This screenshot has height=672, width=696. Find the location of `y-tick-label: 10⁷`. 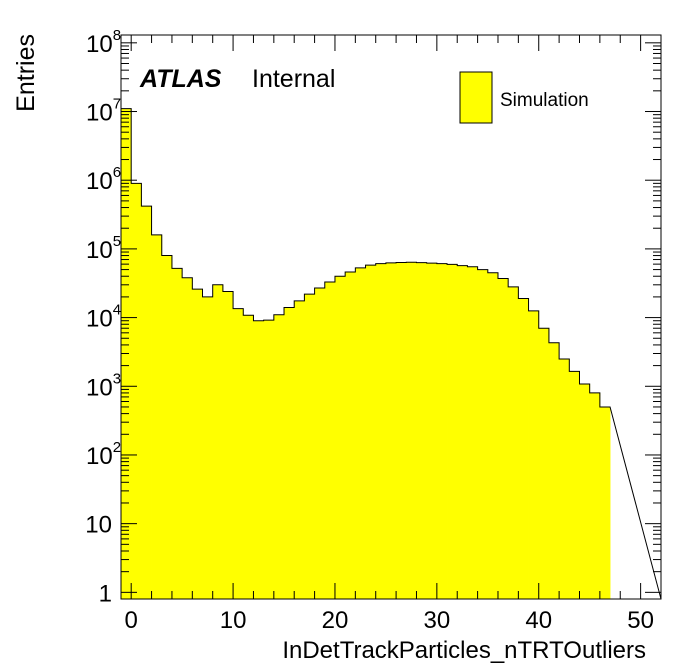

y-tick-label: 10⁷ is located at coordinates (103, 111).